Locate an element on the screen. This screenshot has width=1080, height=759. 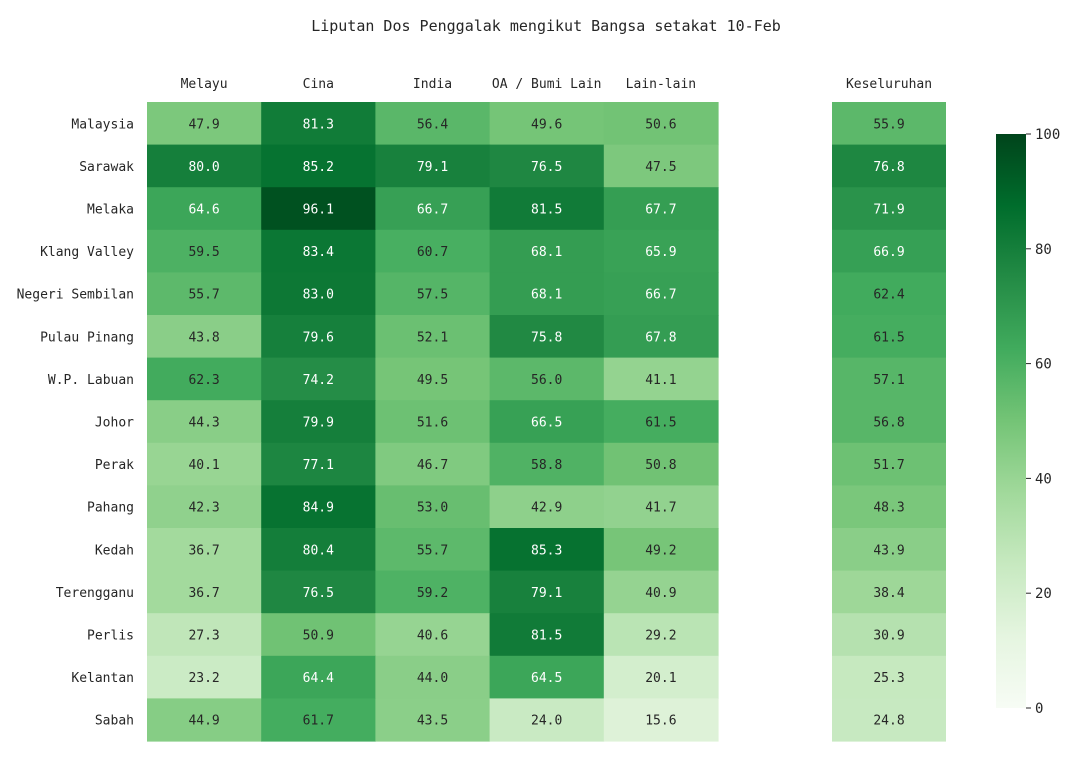
cell-value-label: 64.6 is located at coordinates (203, 210).